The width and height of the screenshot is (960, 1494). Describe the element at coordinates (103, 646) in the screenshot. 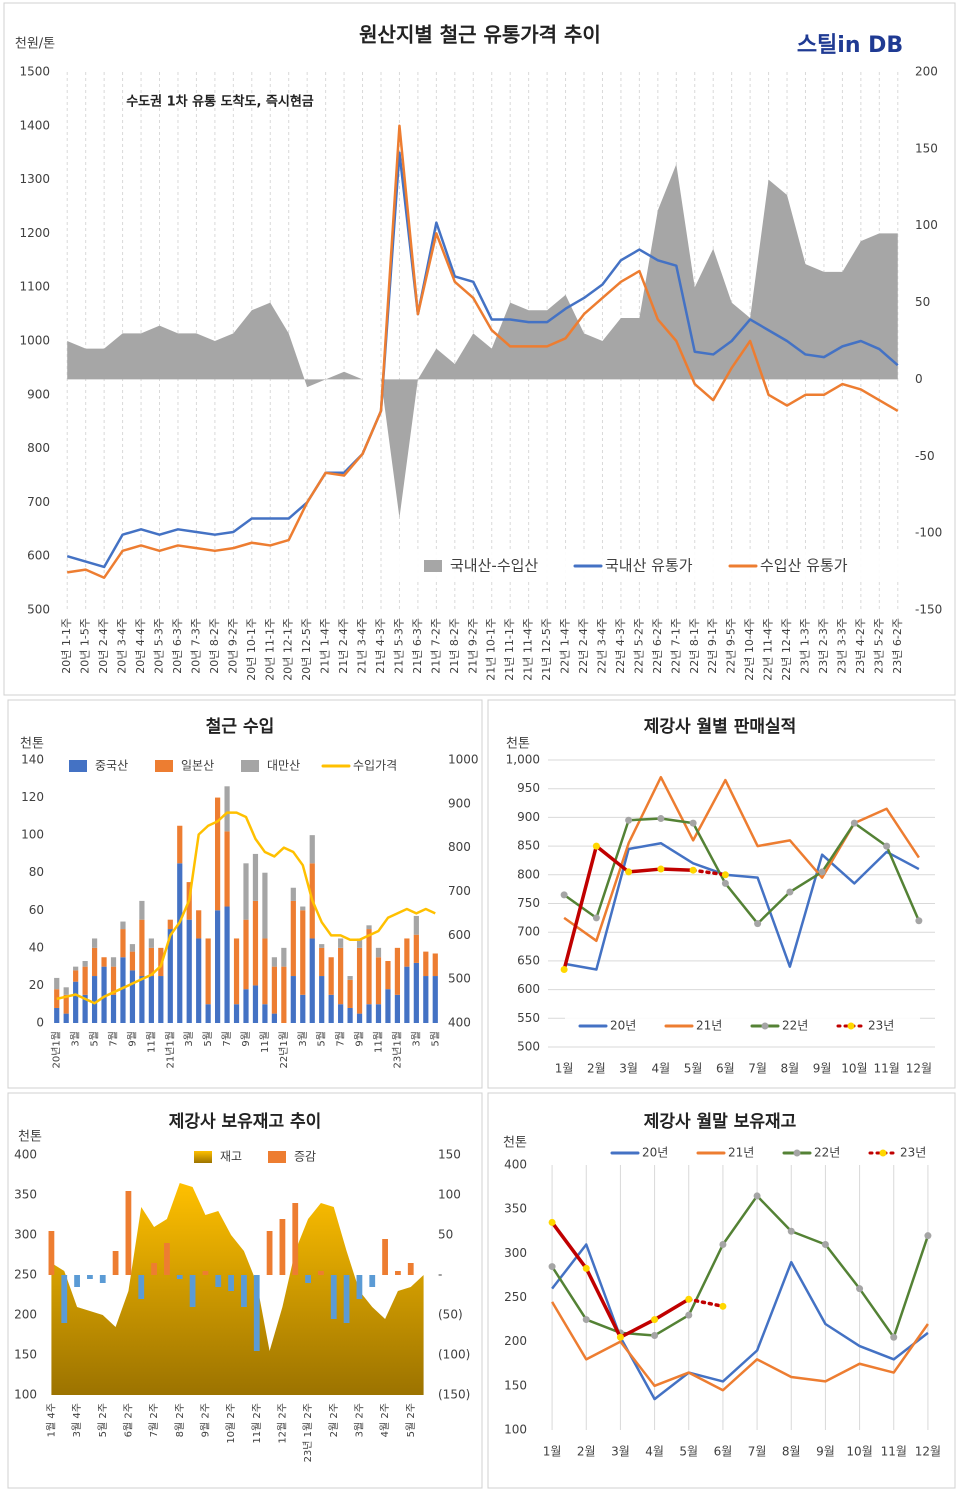

I see `x-tick-label: 20년 2-4주` at that location.